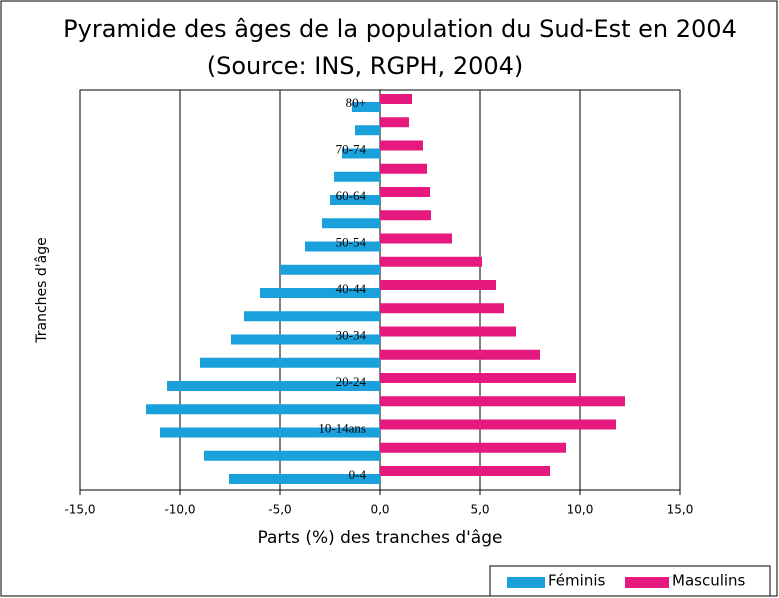 This screenshot has width=779, height=598. Describe the element at coordinates (358, 474) in the screenshot. I see `y-tick-label: 0-4` at that location.